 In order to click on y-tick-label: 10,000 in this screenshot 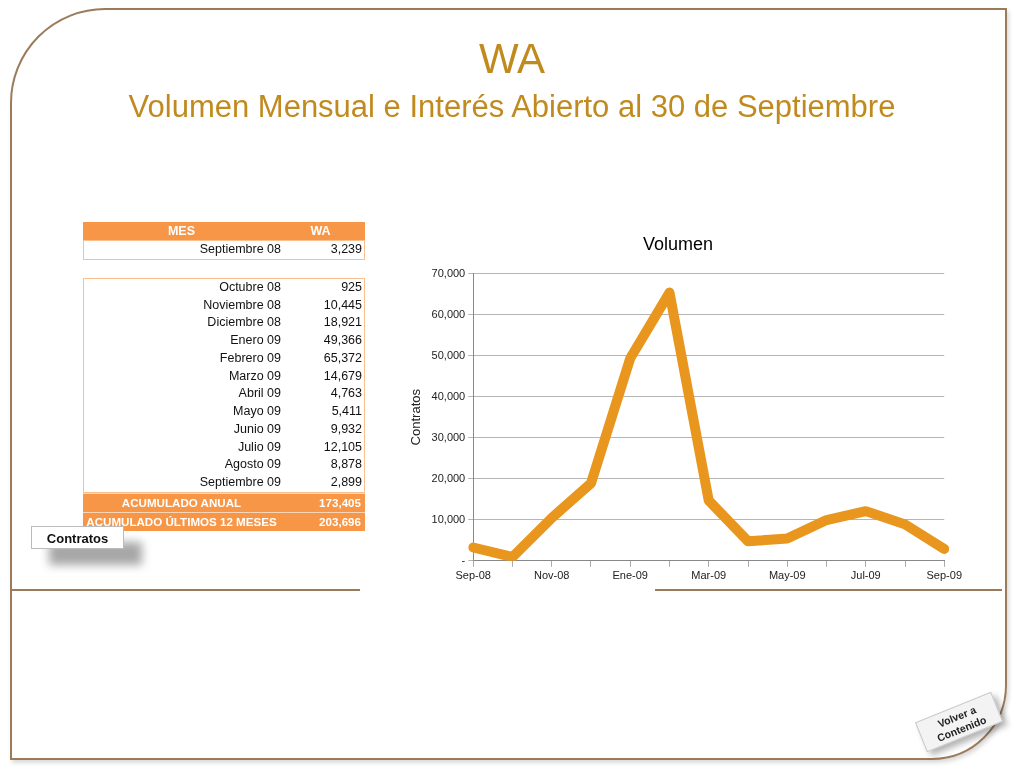, I will do `click(448, 518)`.